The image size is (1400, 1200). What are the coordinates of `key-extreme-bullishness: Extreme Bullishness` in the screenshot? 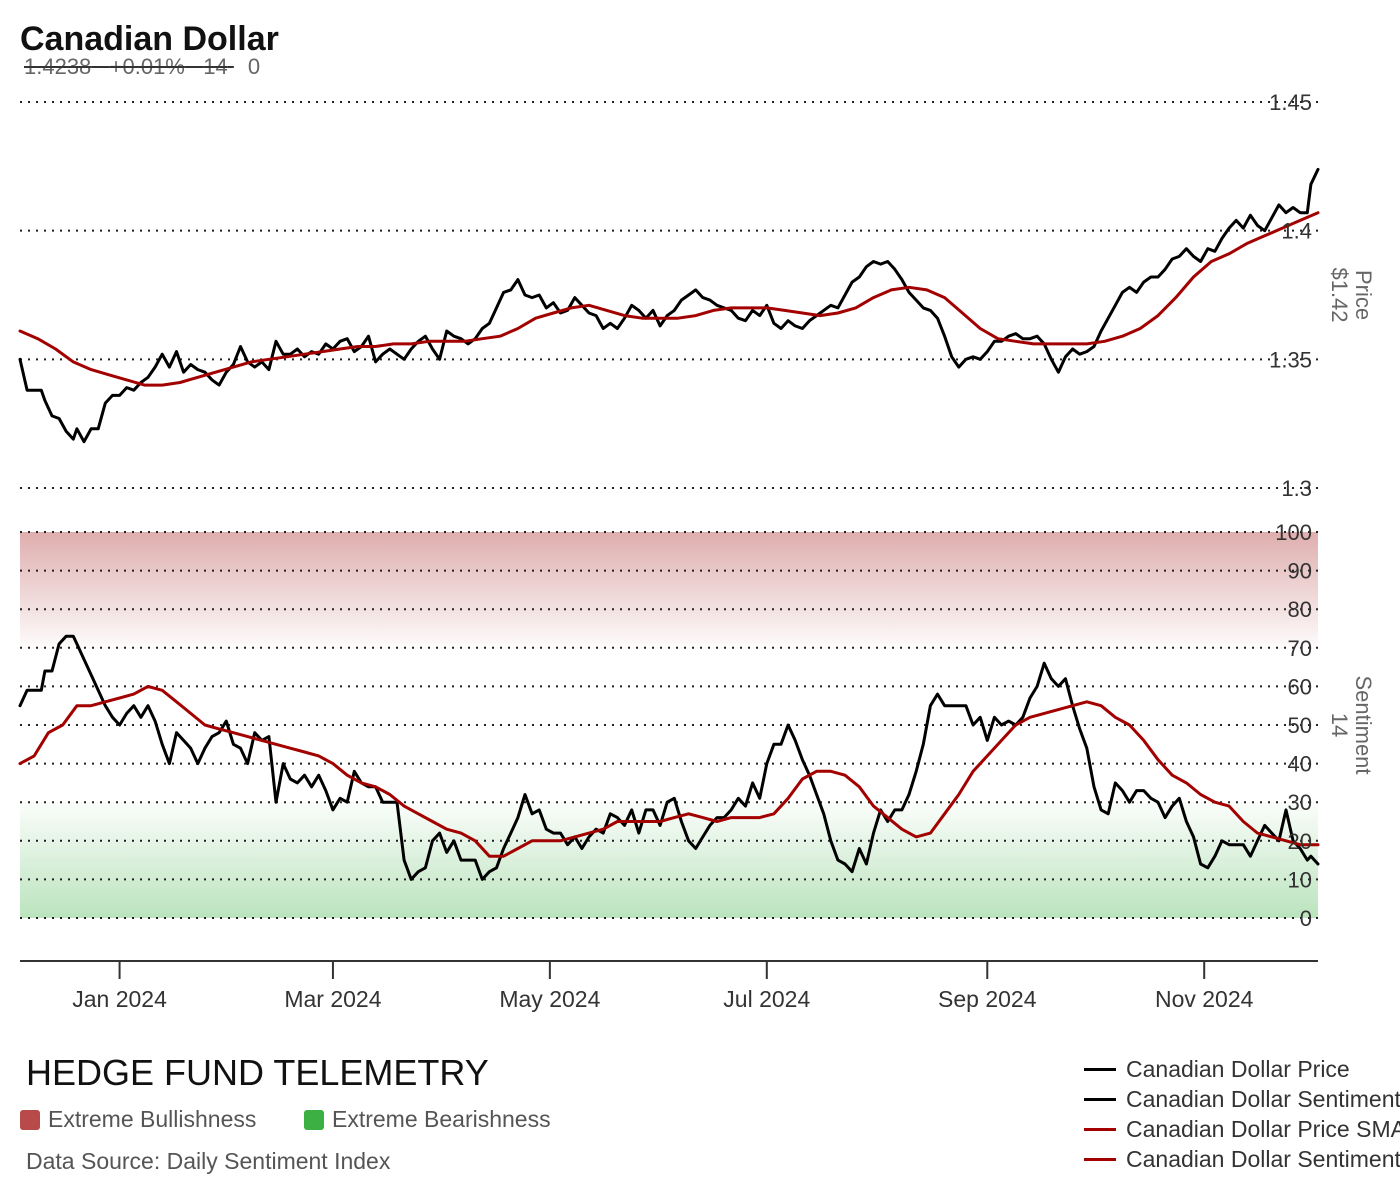 It's located at (138, 1119).